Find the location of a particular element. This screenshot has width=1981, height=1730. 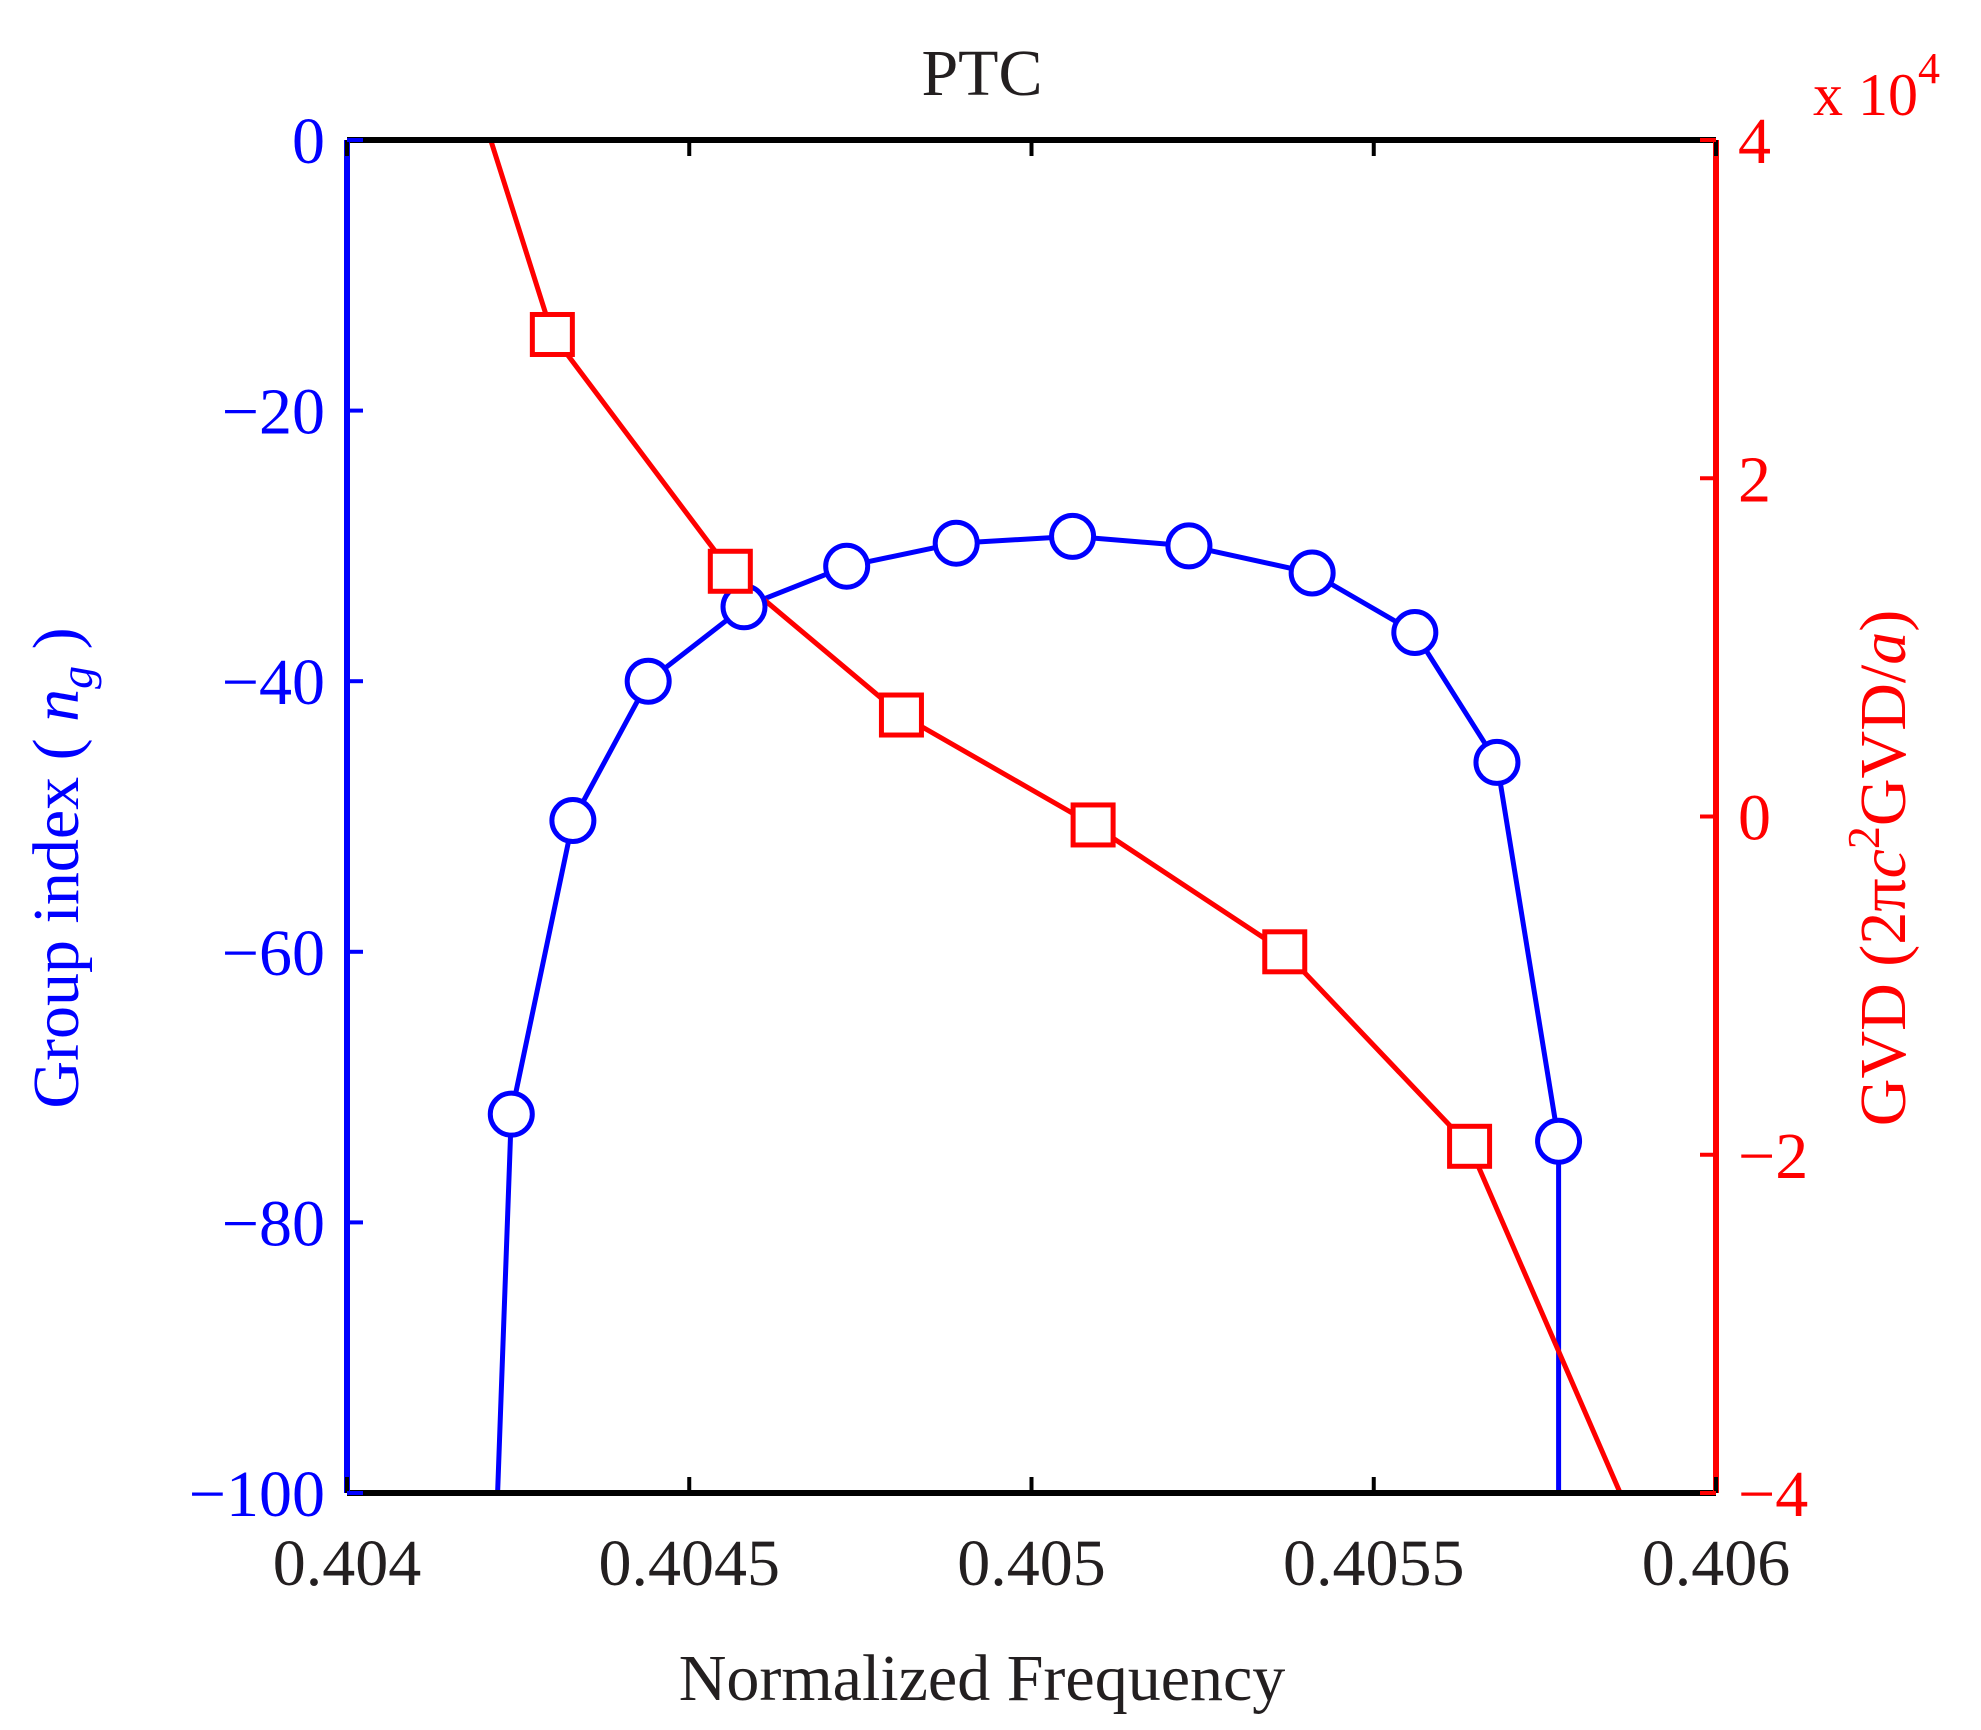

right-axis-label-exponent: 2 is located at coordinates (1863, 837).